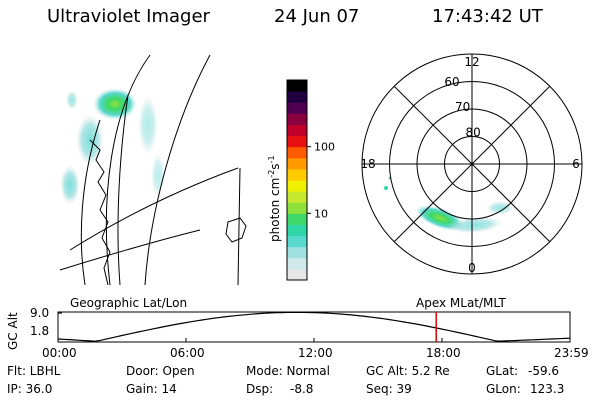 This screenshot has height=400, width=600. I want to click on aurora-oval, so click(449, 205).